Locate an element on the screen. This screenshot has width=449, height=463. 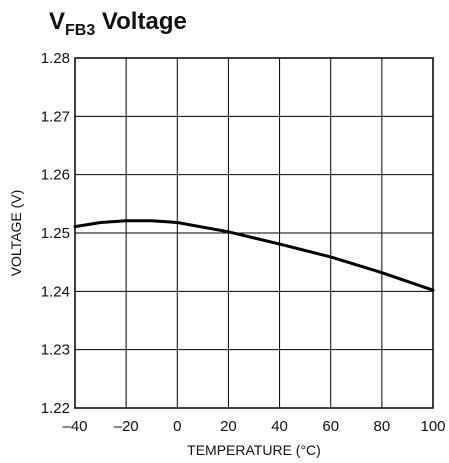
x-tick-label: –40 is located at coordinates (74, 426).